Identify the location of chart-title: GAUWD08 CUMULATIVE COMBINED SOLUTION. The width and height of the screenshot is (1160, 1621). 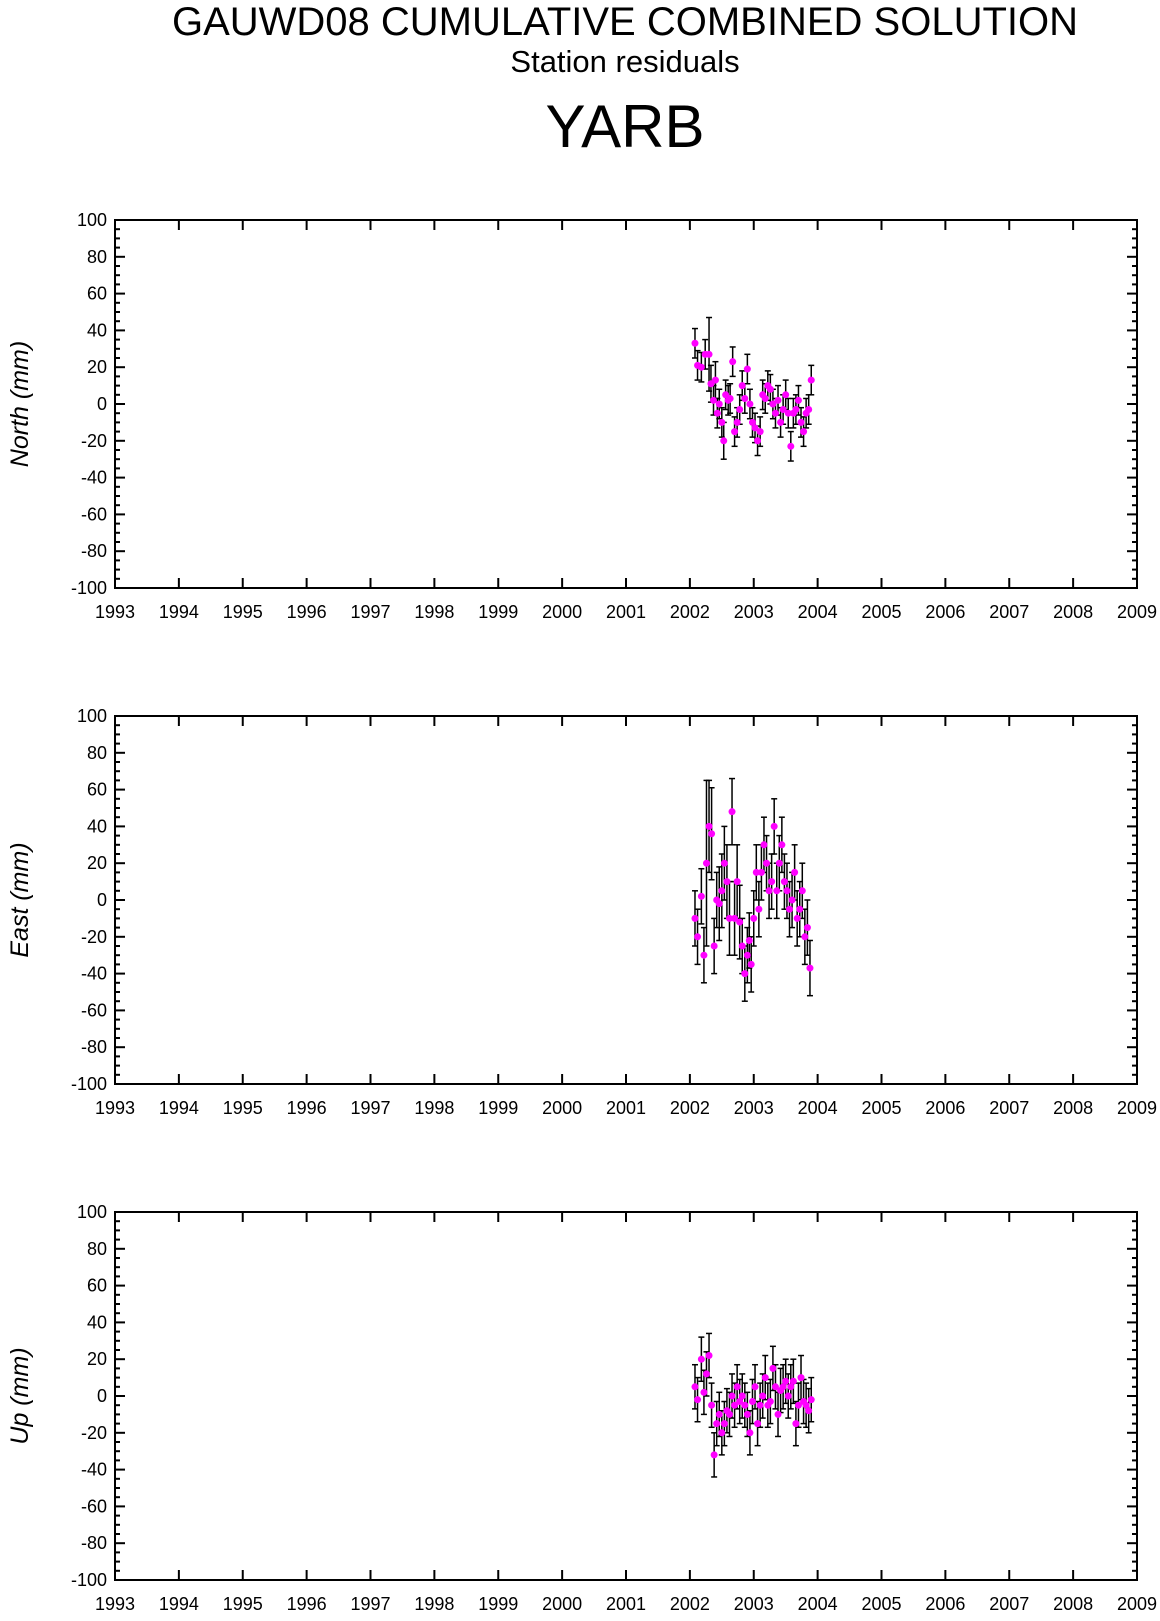
(625, 22).